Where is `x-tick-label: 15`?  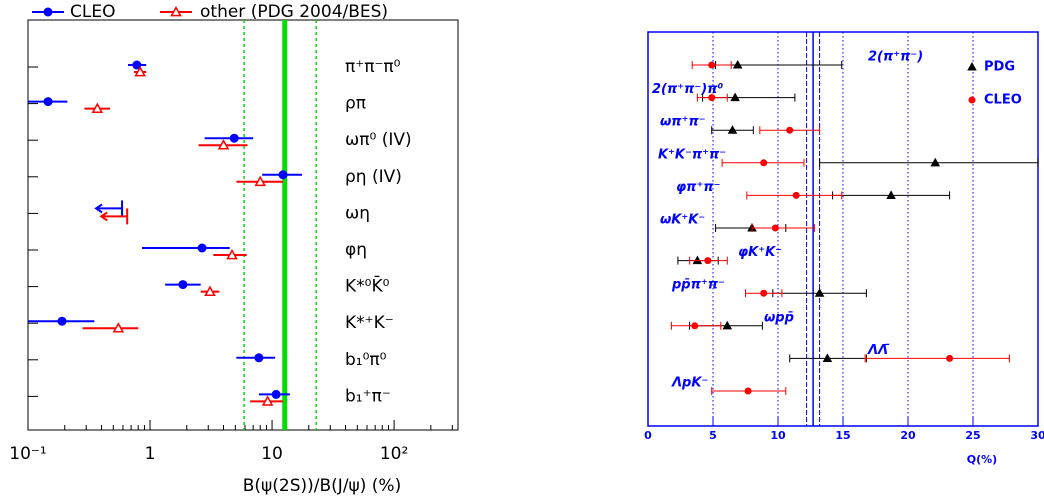 x-tick-label: 15 is located at coordinates (842, 435).